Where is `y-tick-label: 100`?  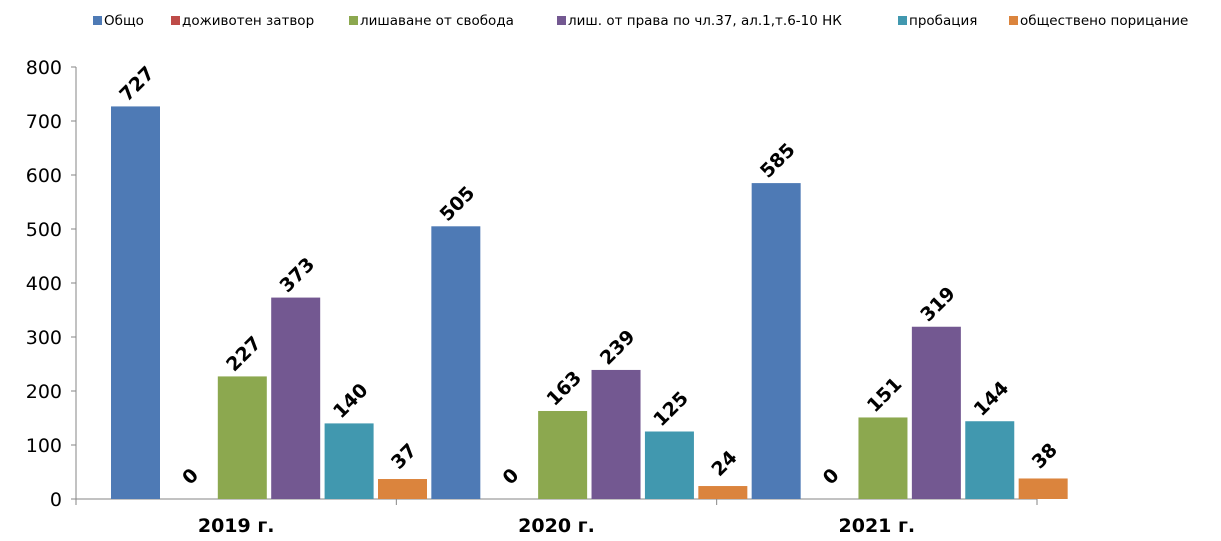 y-tick-label: 100 is located at coordinates (44, 446).